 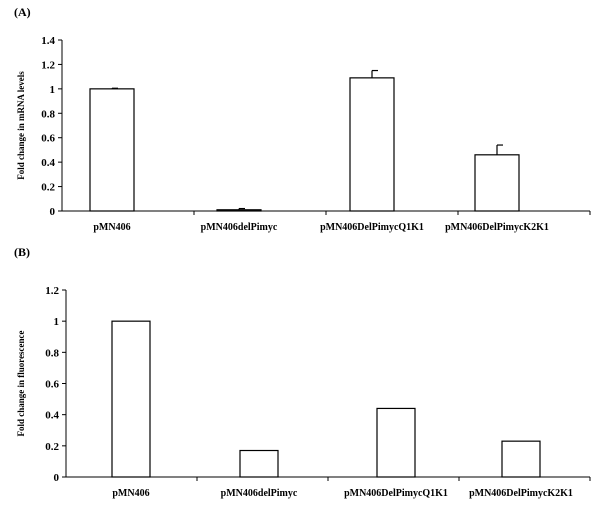 What do you see at coordinates (21, 125) in the screenshot?
I see `y-axis-title: Fold change in mRNA levels` at bounding box center [21, 125].